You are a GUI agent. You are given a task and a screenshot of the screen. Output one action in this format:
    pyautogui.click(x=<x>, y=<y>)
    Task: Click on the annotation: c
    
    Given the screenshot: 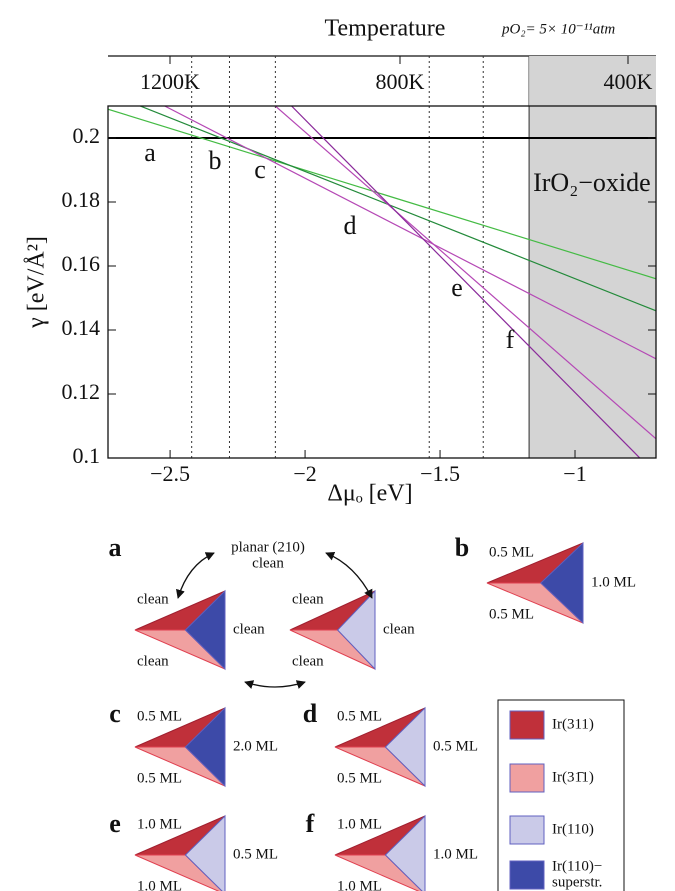 What is the action you would take?
    pyautogui.click(x=260, y=169)
    